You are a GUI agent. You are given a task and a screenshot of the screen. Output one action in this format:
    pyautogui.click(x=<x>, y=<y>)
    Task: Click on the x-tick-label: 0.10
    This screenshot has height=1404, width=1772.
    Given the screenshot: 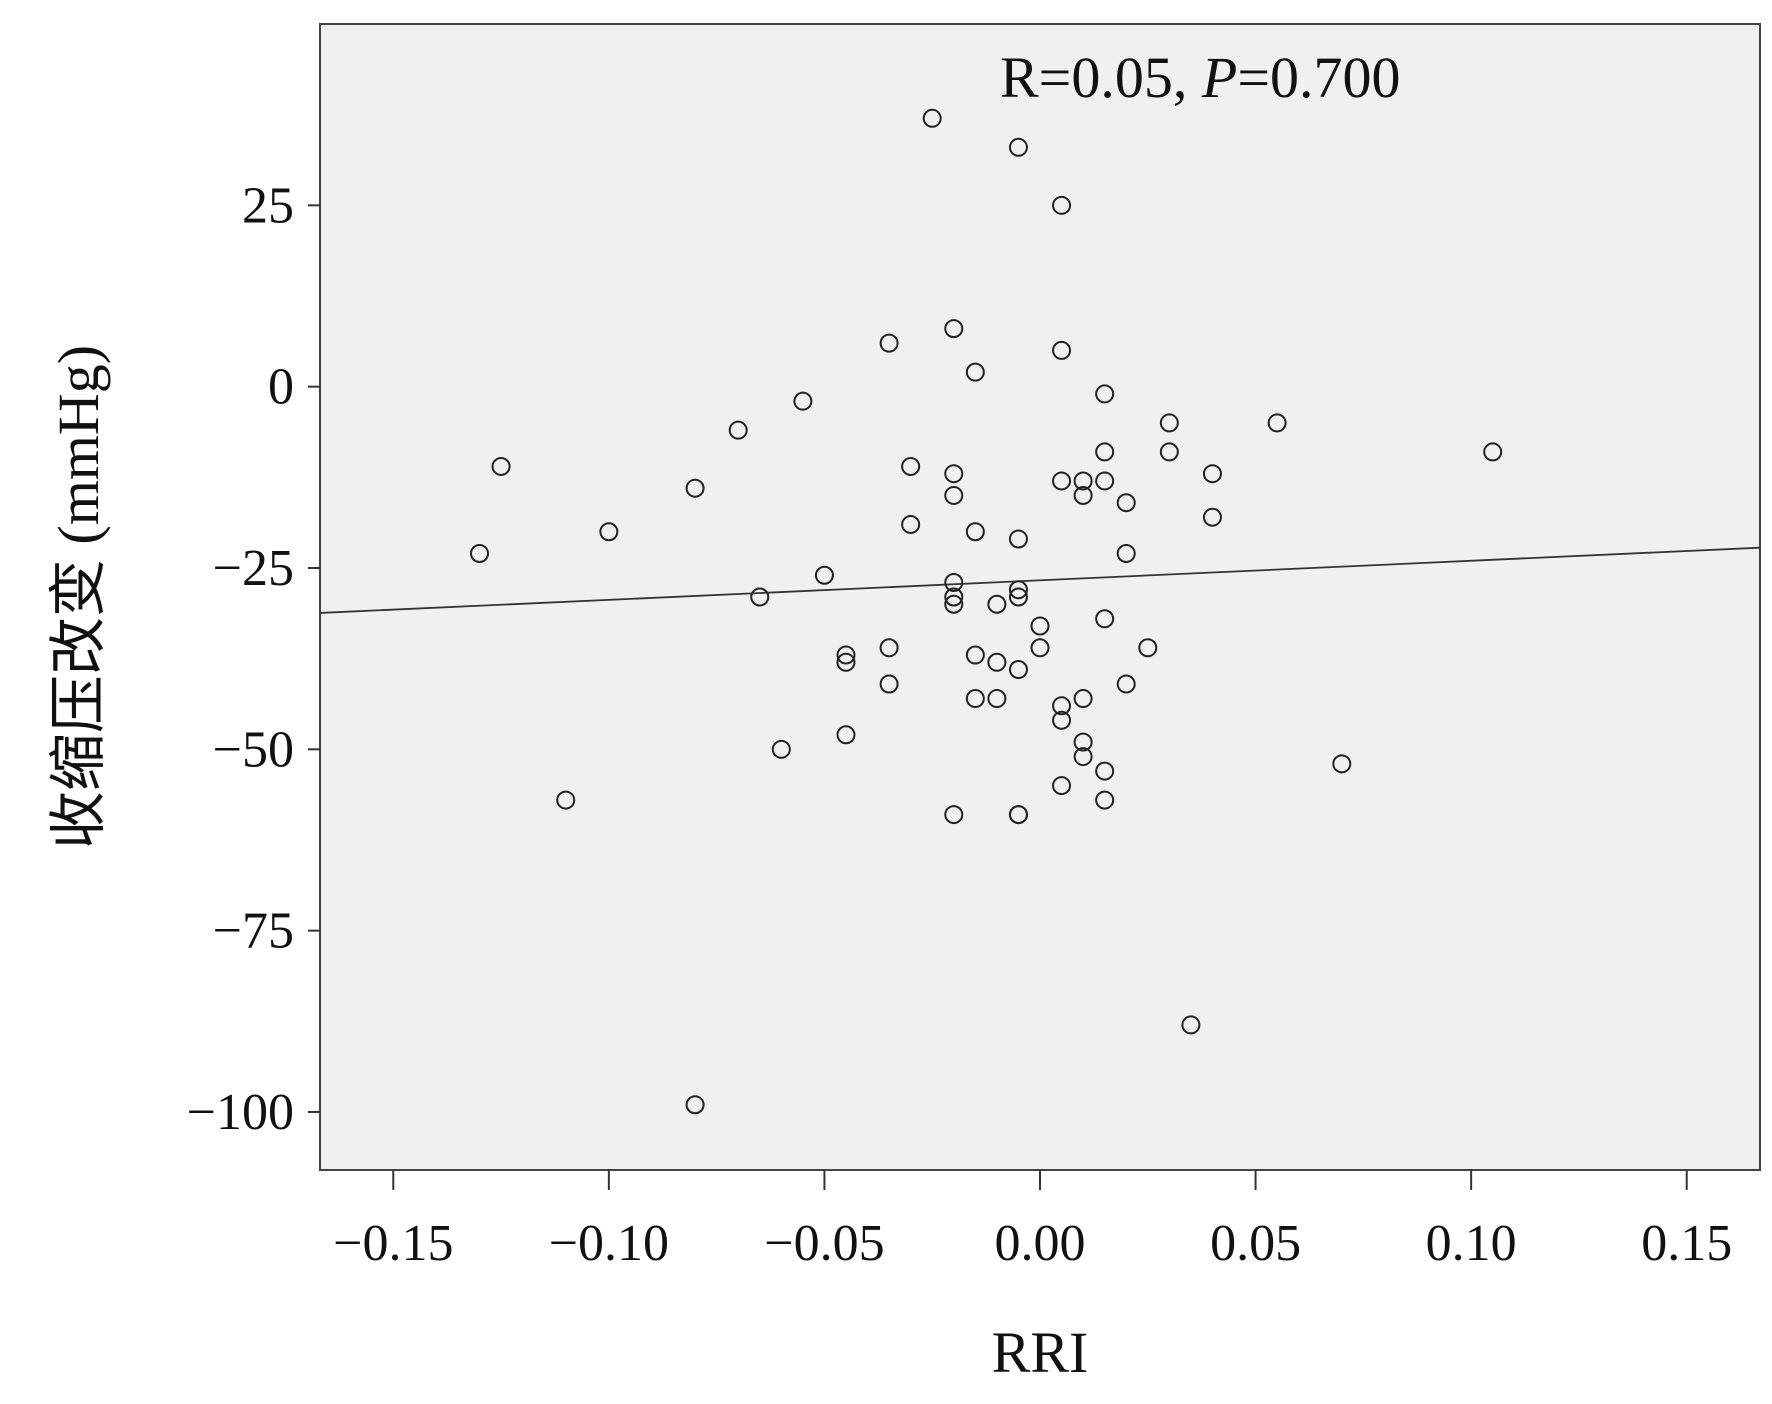 What is the action you would take?
    pyautogui.click(x=1471, y=1243)
    